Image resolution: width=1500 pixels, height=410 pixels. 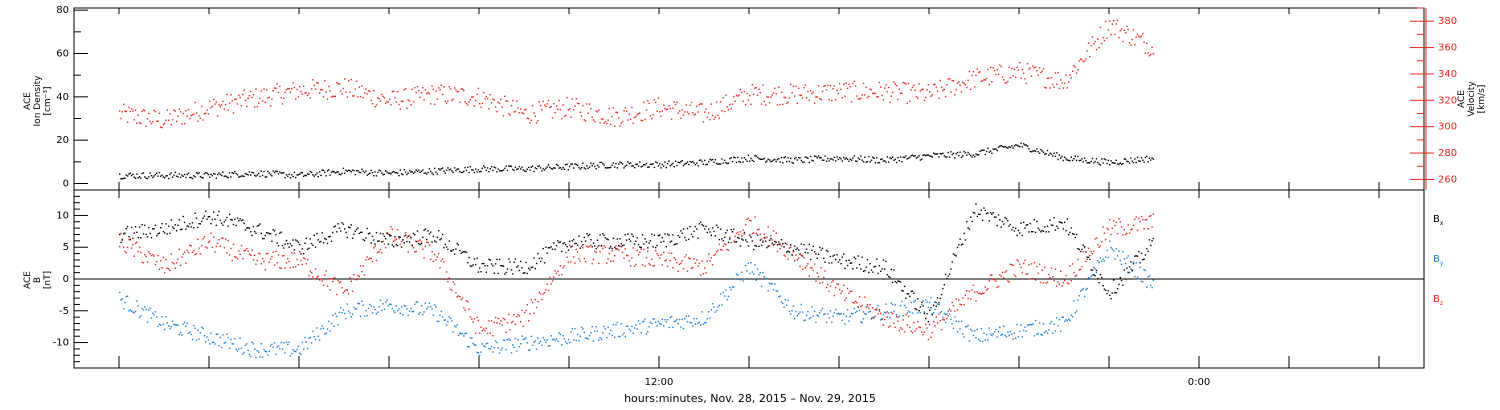 I want to click on time-tick-label: 0:00, so click(x=1199, y=382).